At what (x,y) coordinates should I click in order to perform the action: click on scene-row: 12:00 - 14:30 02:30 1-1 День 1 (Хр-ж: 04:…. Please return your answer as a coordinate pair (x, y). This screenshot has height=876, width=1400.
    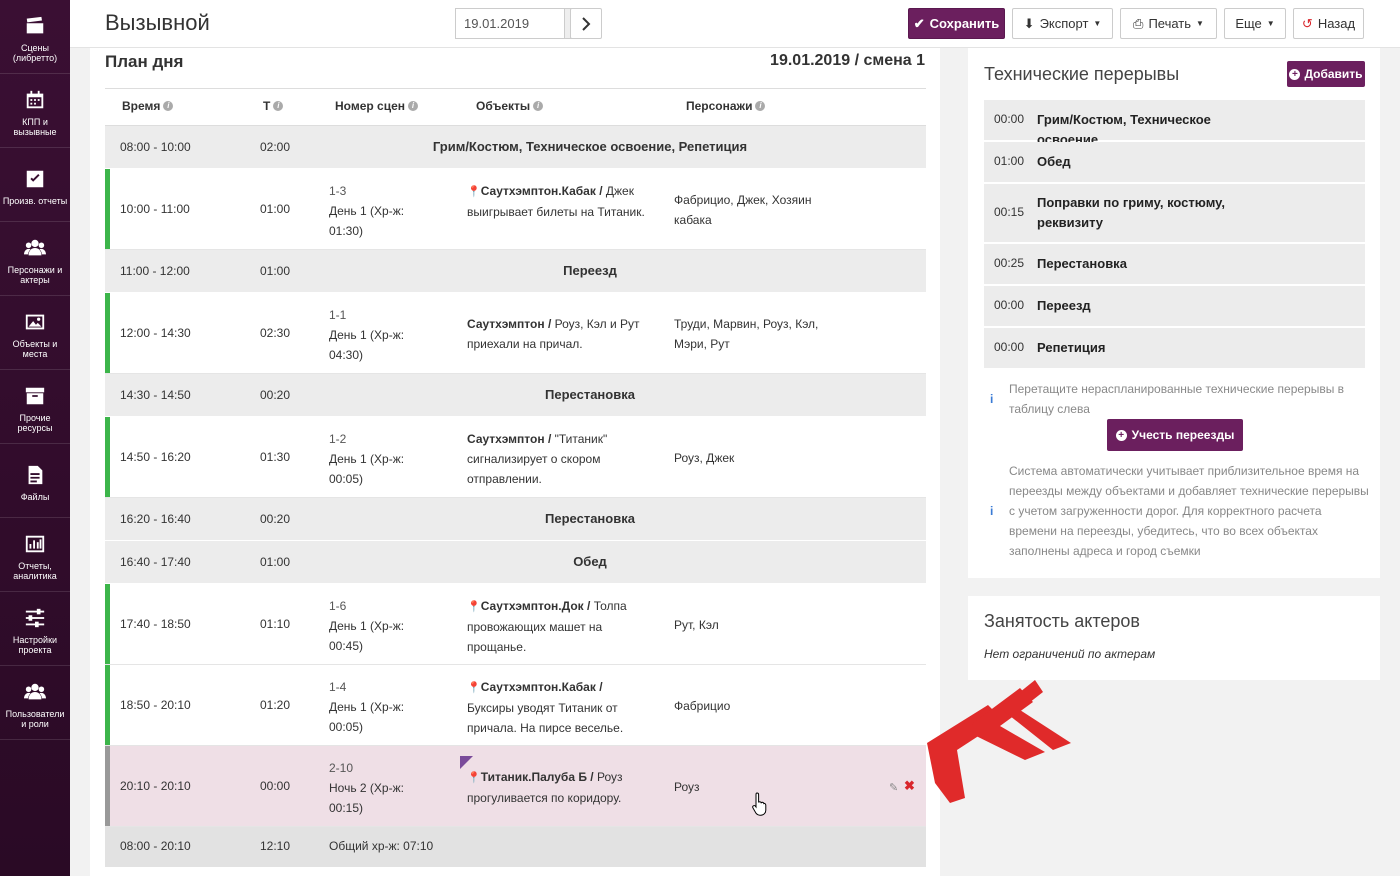
    Looking at the image, I should click on (515, 333).